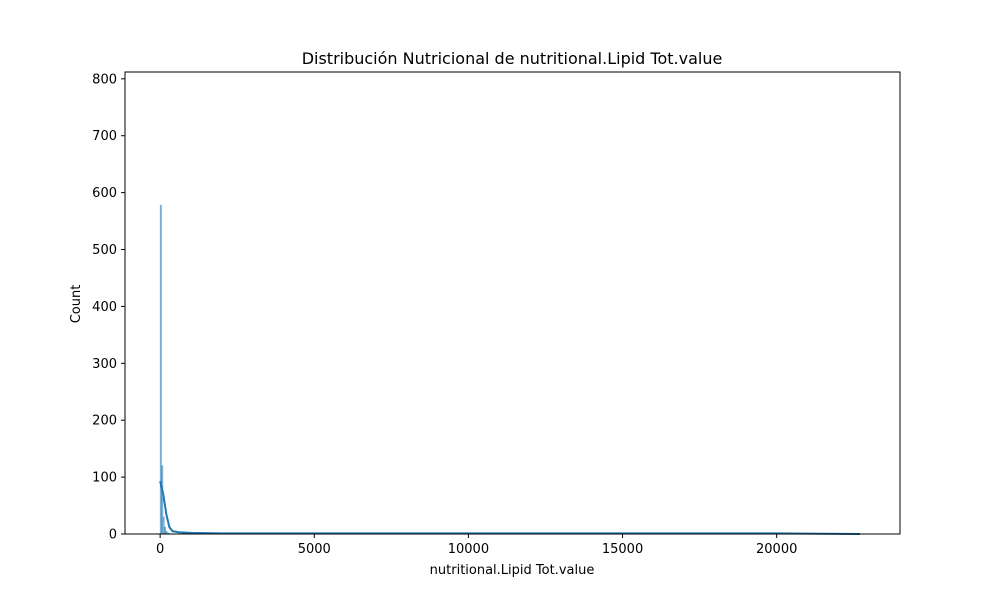 The width and height of the screenshot is (1000, 600). What do you see at coordinates (468, 549) in the screenshot?
I see `x-tick-label: 10000` at bounding box center [468, 549].